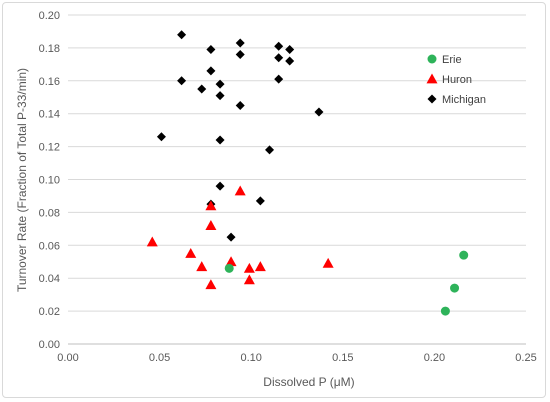 This screenshot has height=402, width=550. I want to click on y-tick-label: 0.16, so click(49, 82).